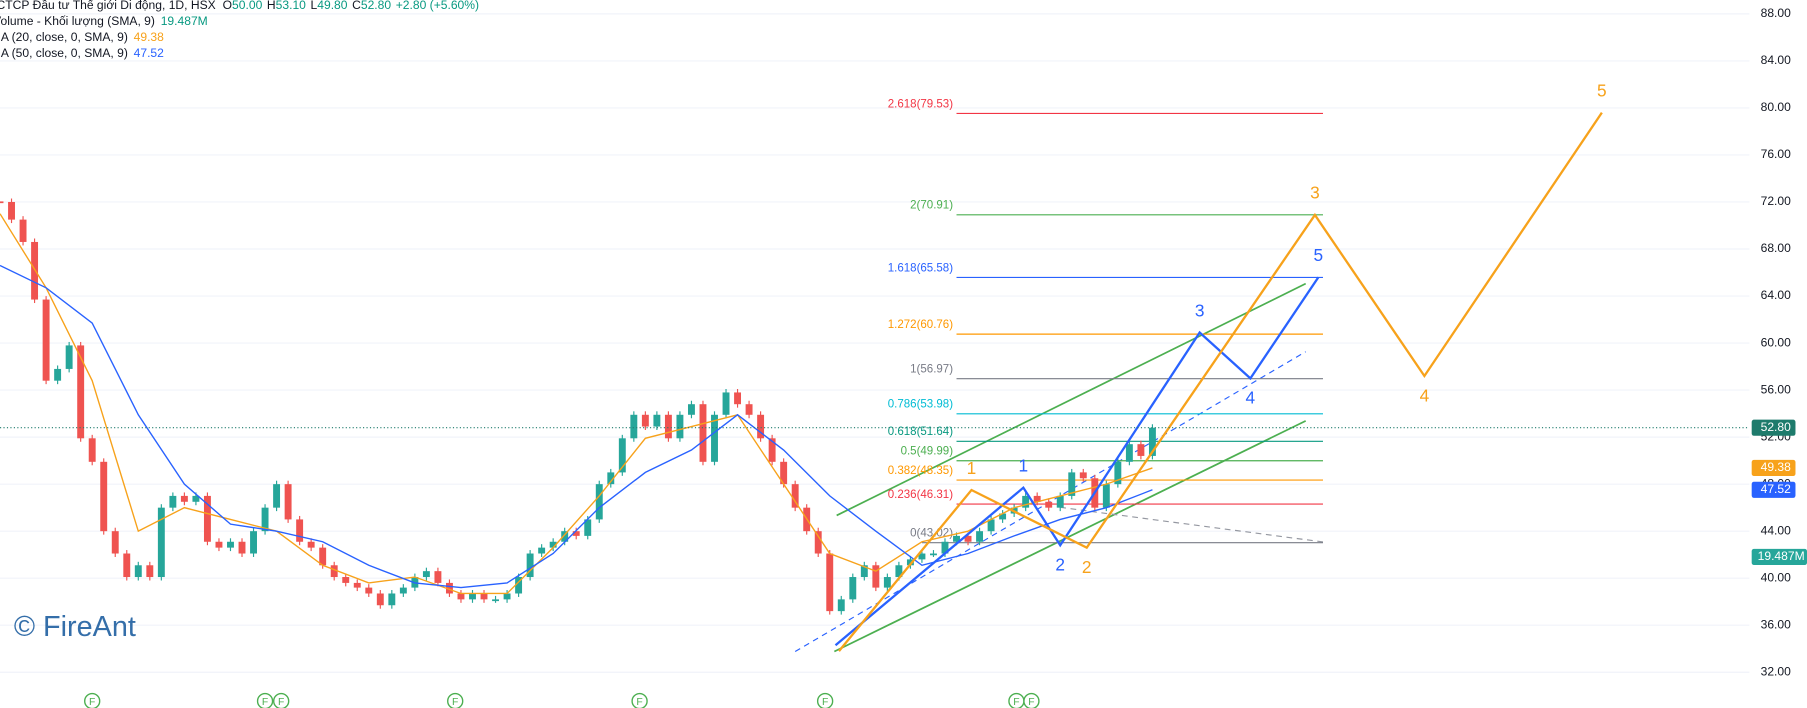 The height and width of the screenshot is (708, 1807). What do you see at coordinates (920, 268) in the screenshot?
I see `fib-label: 1.618(65.58)` at bounding box center [920, 268].